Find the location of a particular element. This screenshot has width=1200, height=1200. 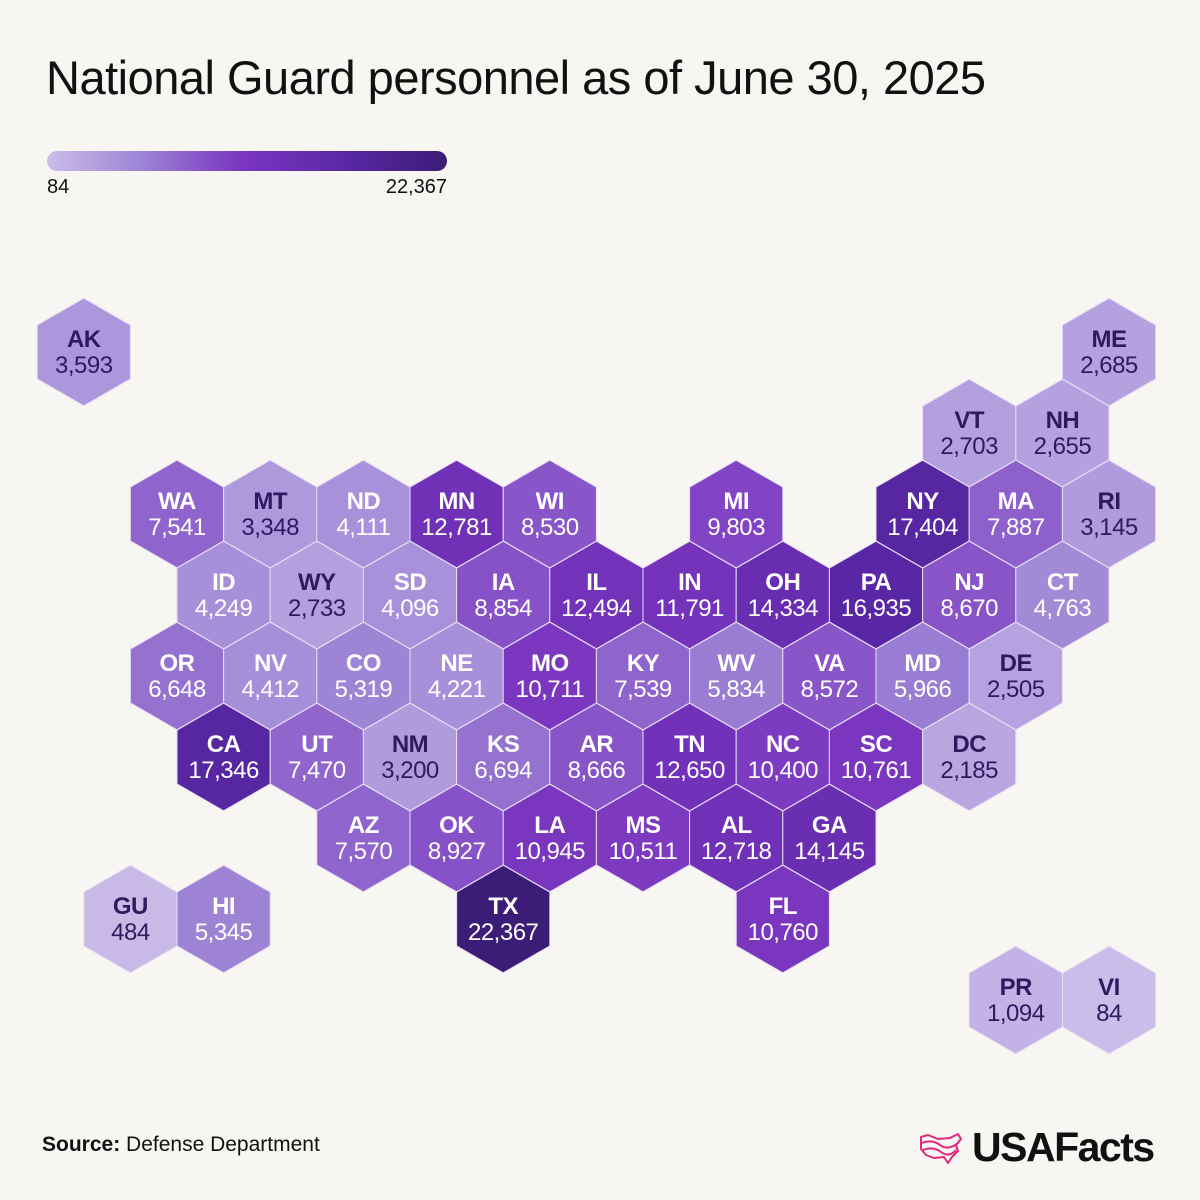

brand-name: USAFacts is located at coordinates (1063, 1147).